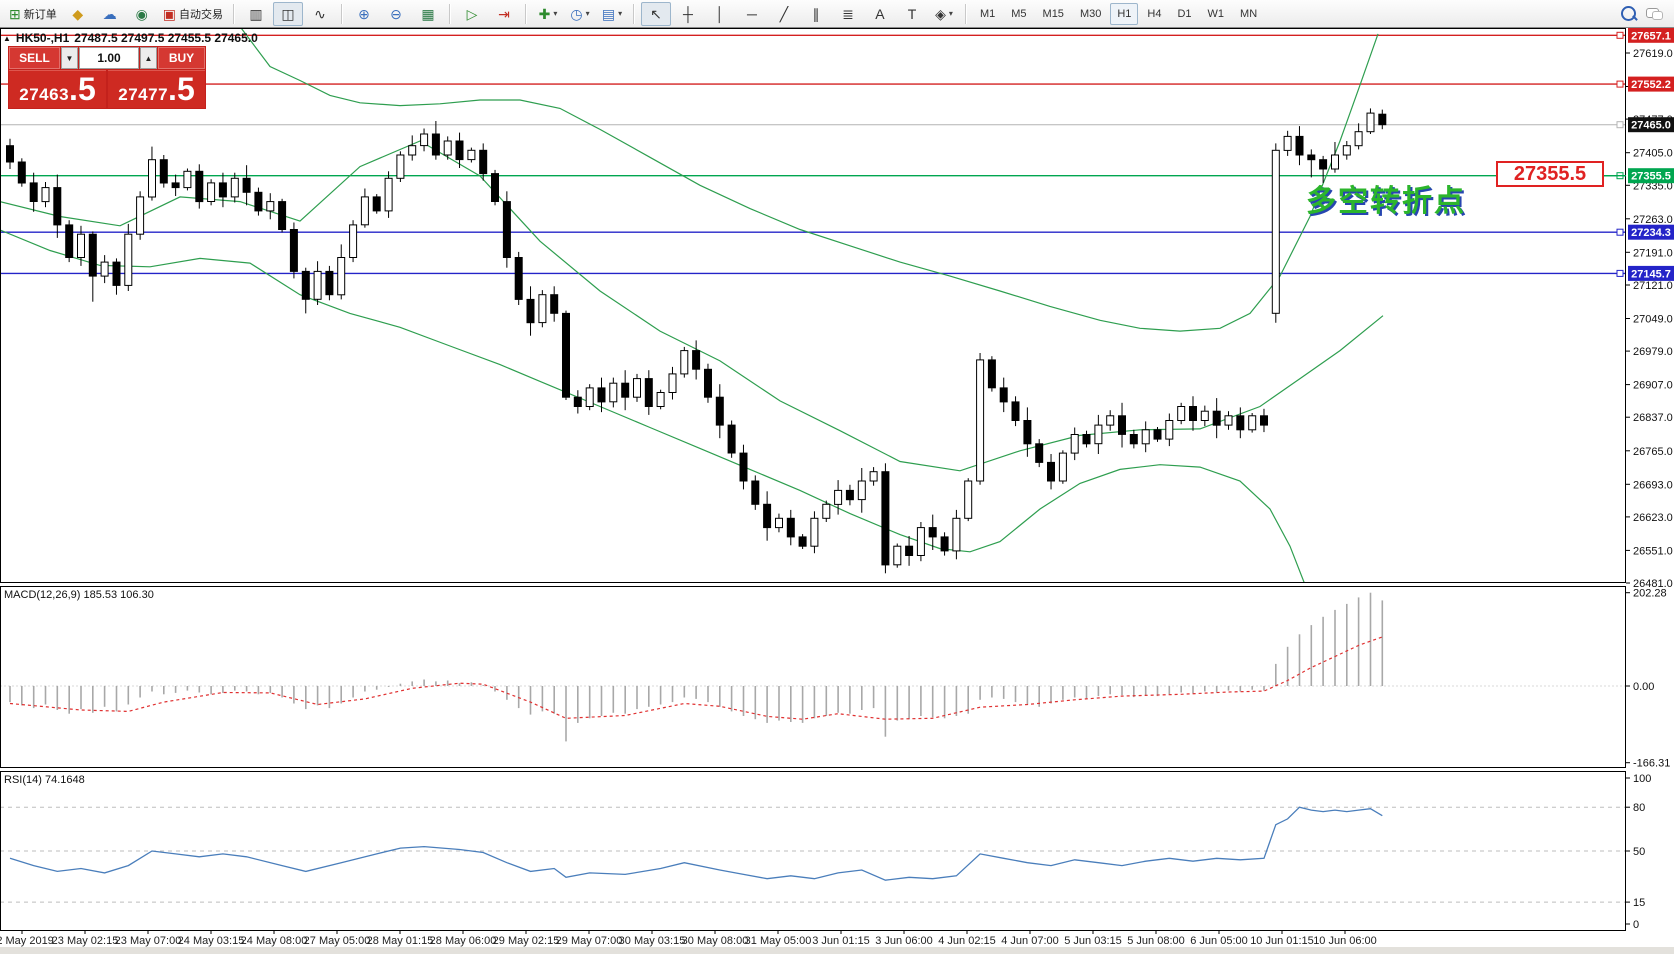  I want to click on svg-text: 10 Jun 06:00, so click(1345, 941).